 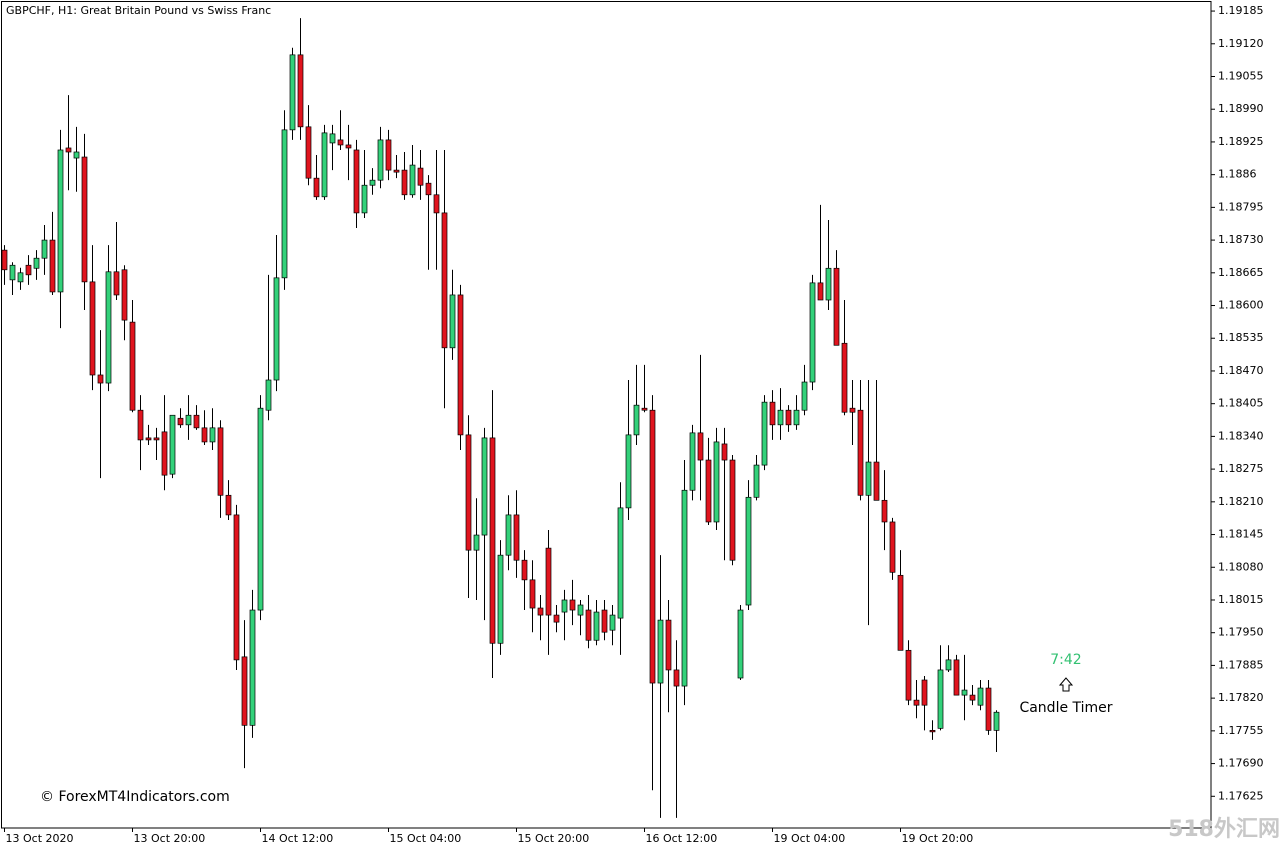 I want to click on y-tick-label: 1.18015, so click(x=1241, y=599).